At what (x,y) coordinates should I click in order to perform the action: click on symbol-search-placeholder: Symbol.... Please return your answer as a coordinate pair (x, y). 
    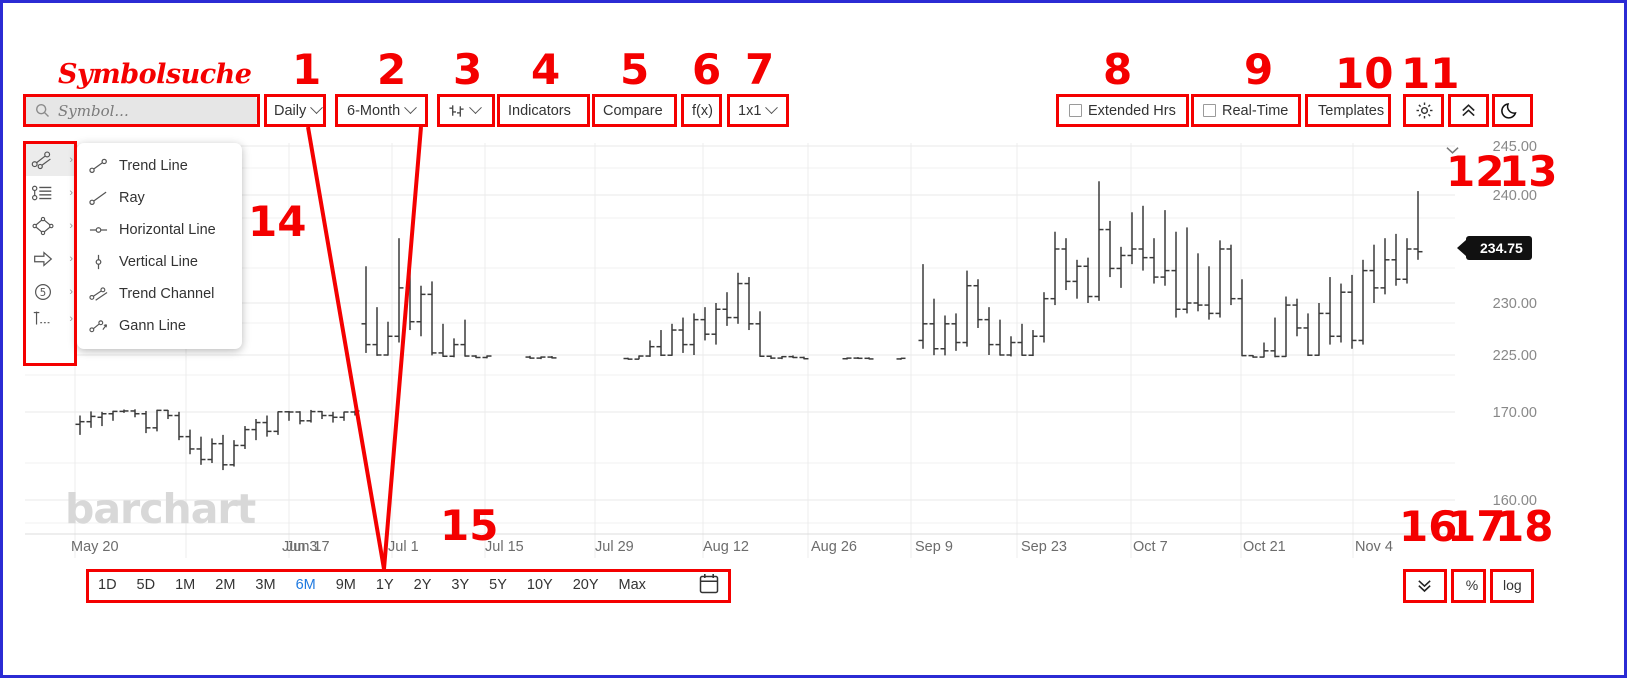
    Looking at the image, I should click on (93, 110).